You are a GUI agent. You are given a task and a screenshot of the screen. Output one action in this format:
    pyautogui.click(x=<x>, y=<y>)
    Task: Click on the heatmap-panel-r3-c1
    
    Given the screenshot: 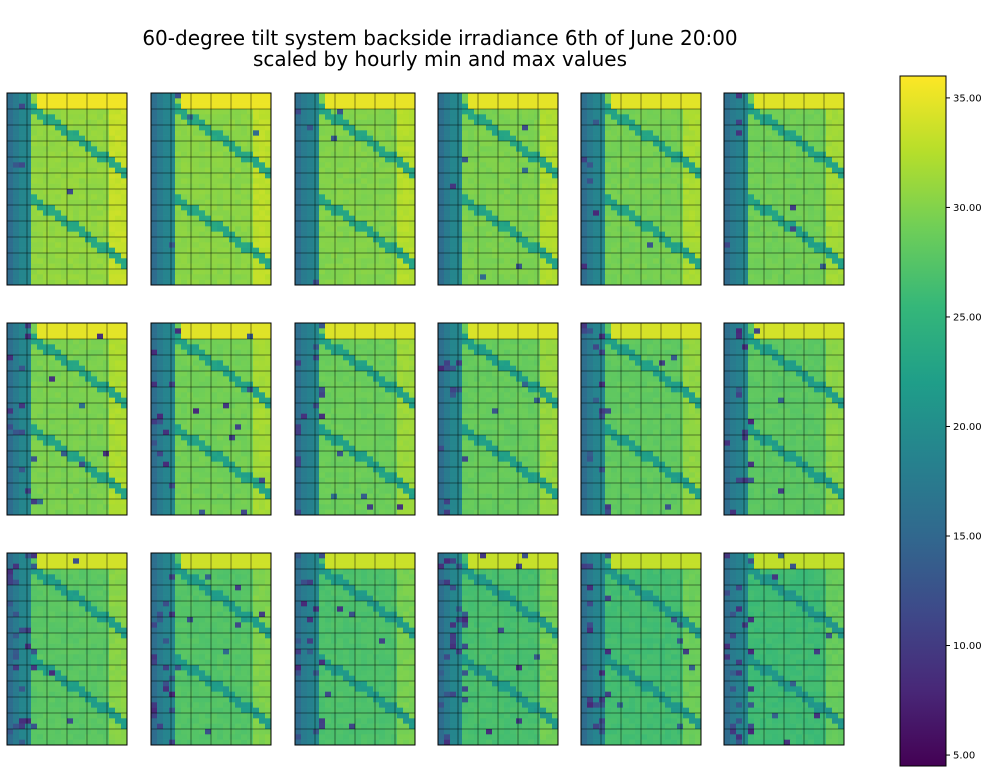 What is the action you would take?
    pyautogui.click(x=67, y=649)
    